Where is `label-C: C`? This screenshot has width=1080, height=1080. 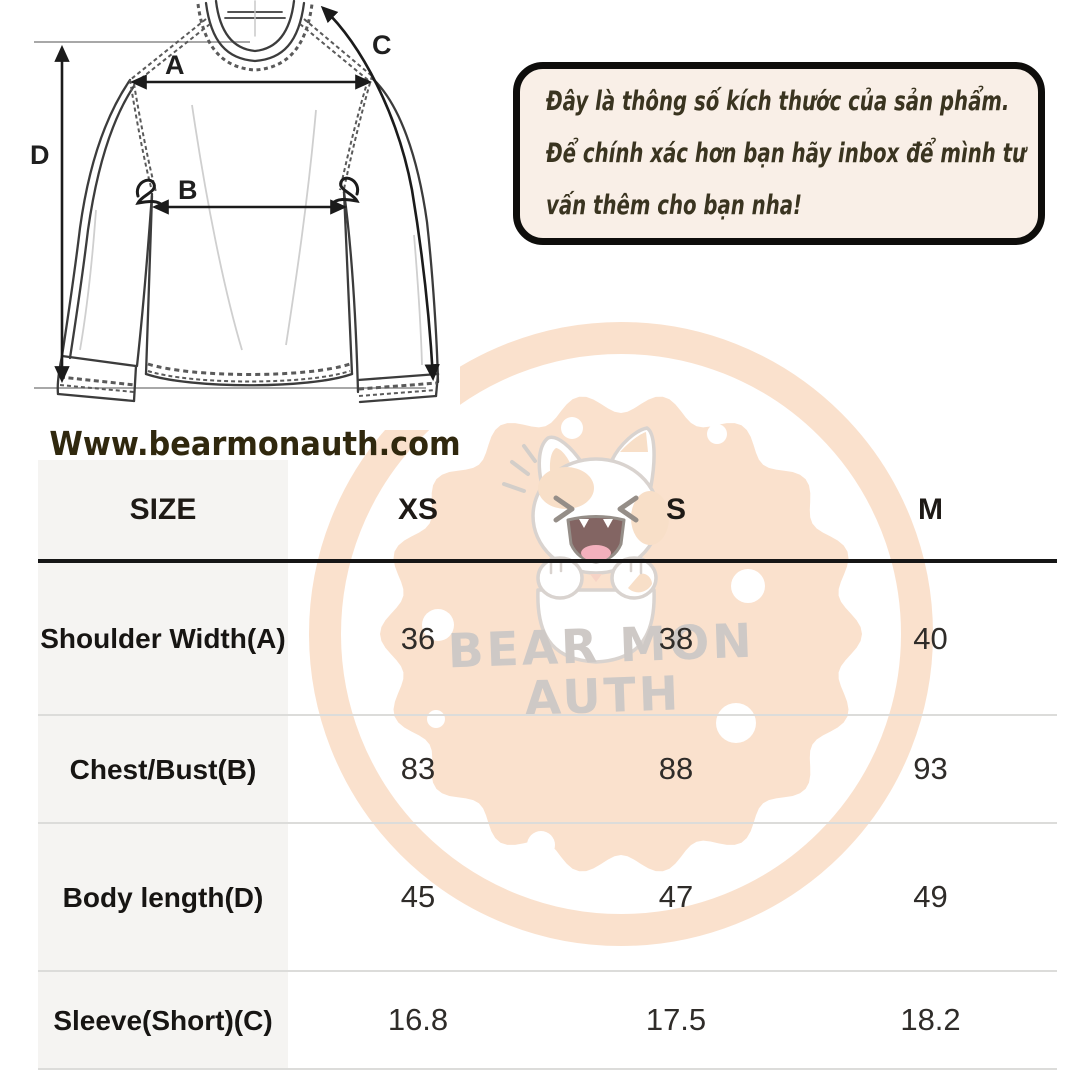 label-C: C is located at coordinates (382, 45).